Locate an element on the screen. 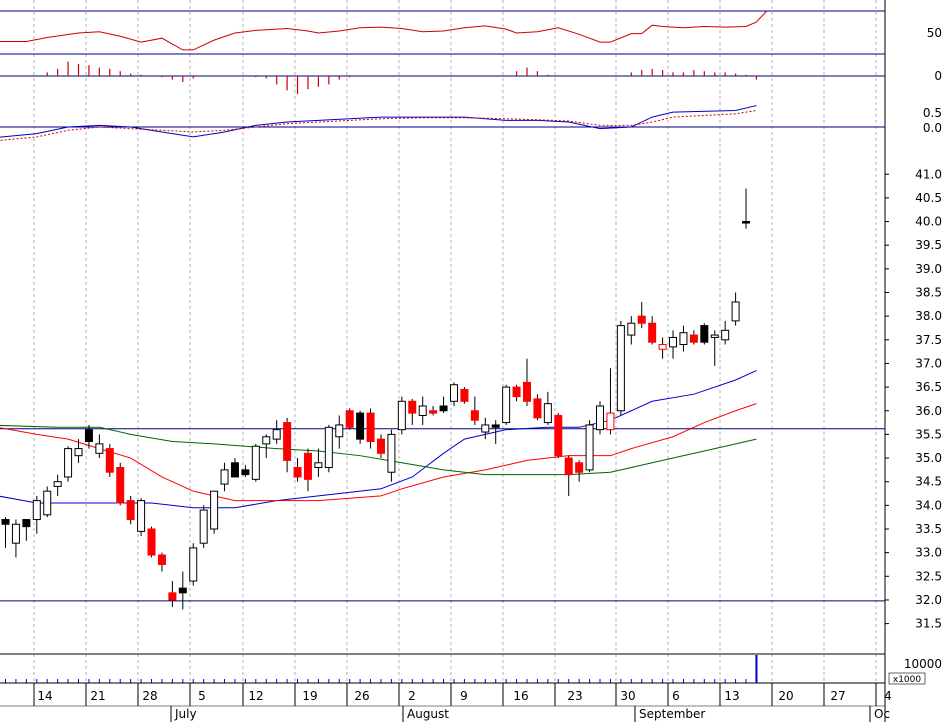 The image size is (945, 722). oscillator-tick-label: 50 is located at coordinates (934, 33).